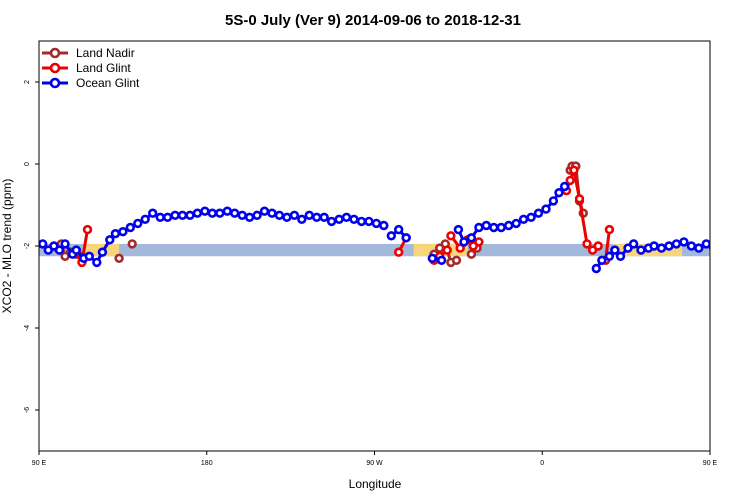  What do you see at coordinates (27, 82) in the screenshot?
I see `y-tick-label: 2` at bounding box center [27, 82].